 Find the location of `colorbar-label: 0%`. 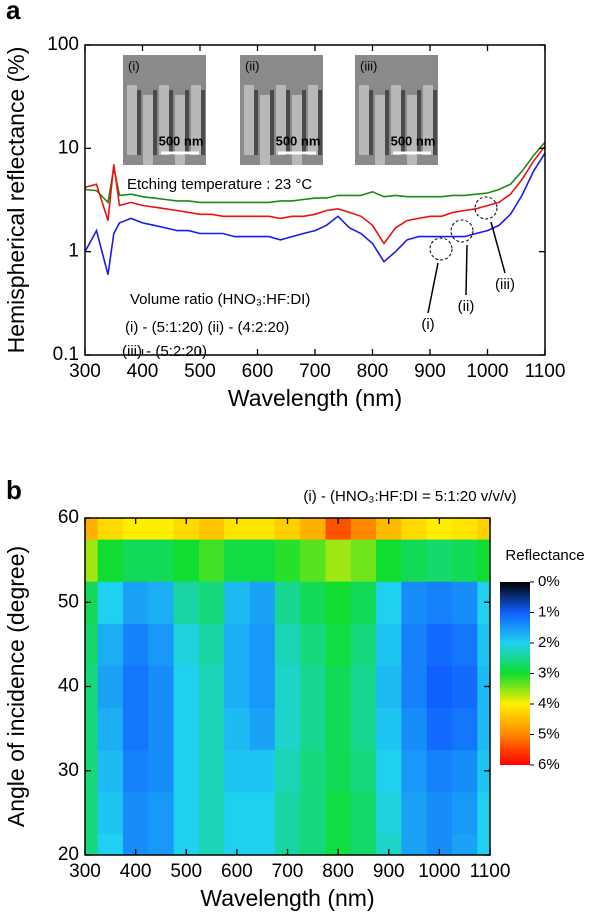

colorbar-label: 0% is located at coordinates (549, 581).